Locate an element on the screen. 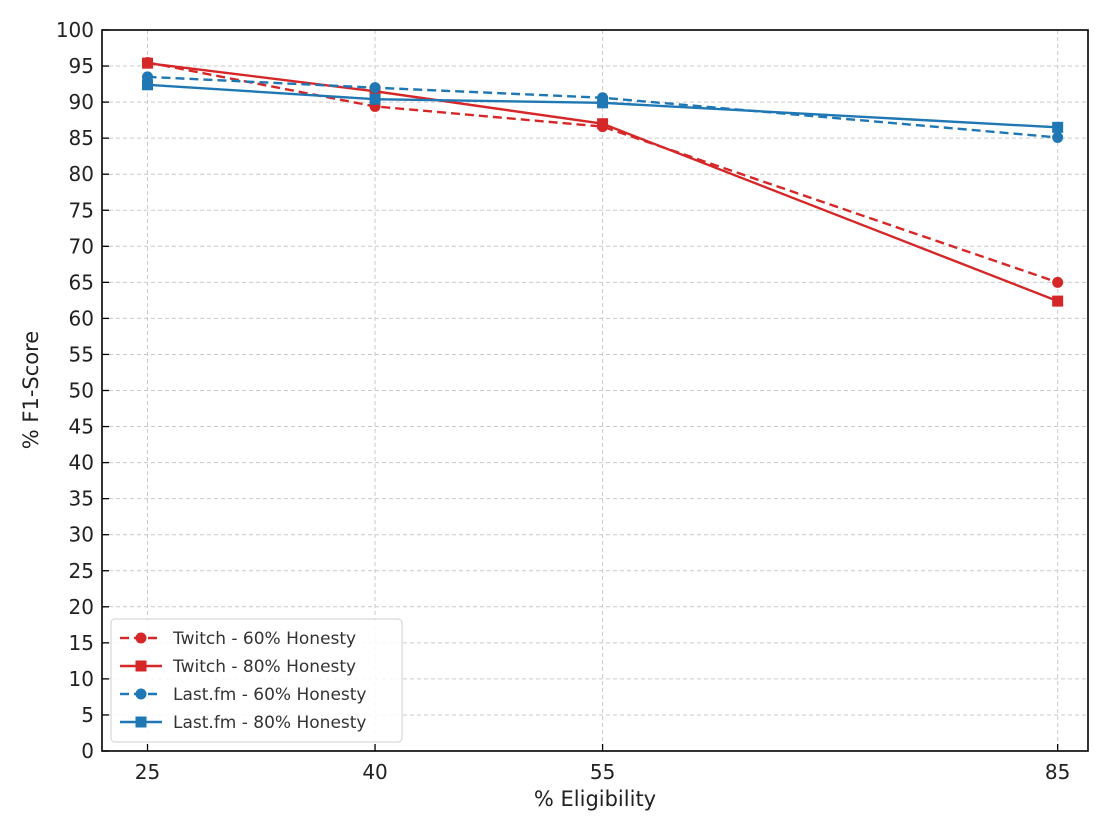 Image resolution: width=1112 pixels, height=834 pixels. y-tick-label: 50 is located at coordinates (81, 391).